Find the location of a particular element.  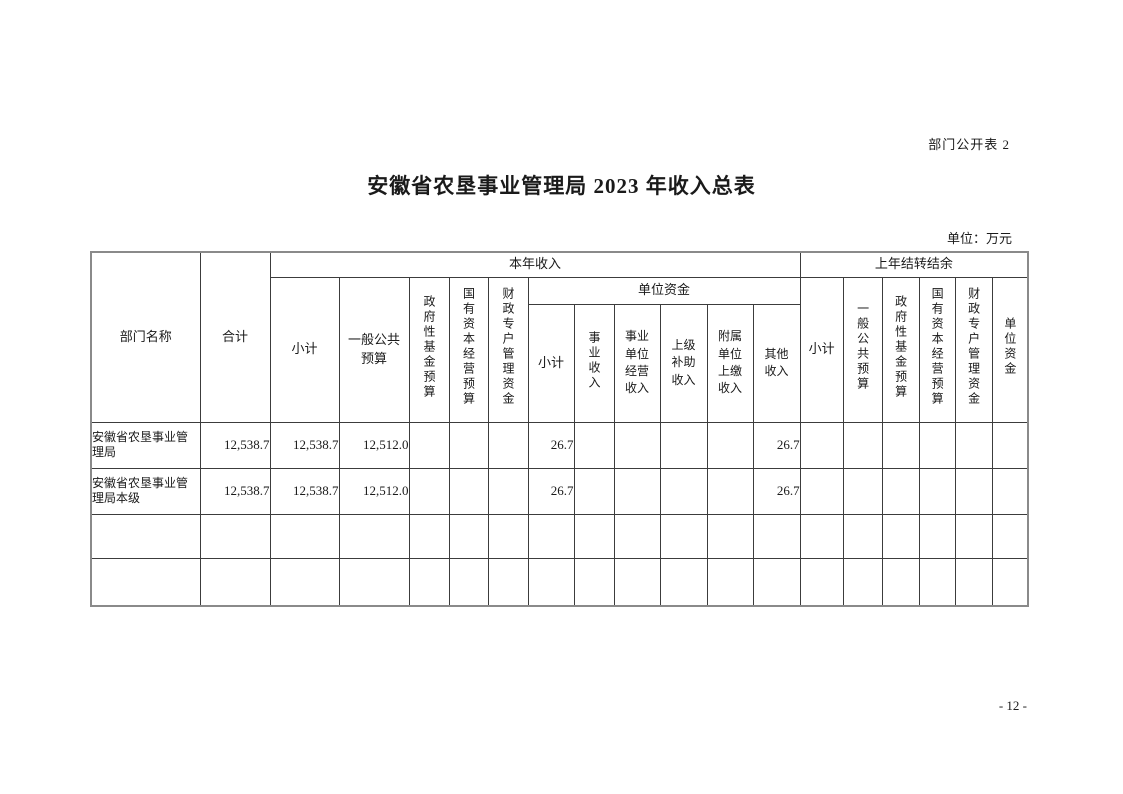

unit-note: 单位：万元 is located at coordinates (979, 238).